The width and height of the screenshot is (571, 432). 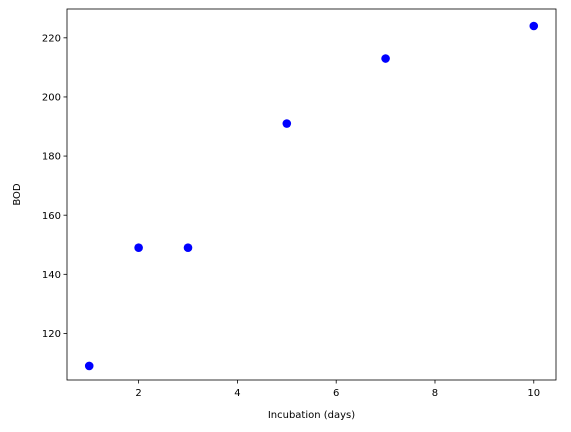 I want to click on y-tick-label: 220, so click(x=51, y=38).